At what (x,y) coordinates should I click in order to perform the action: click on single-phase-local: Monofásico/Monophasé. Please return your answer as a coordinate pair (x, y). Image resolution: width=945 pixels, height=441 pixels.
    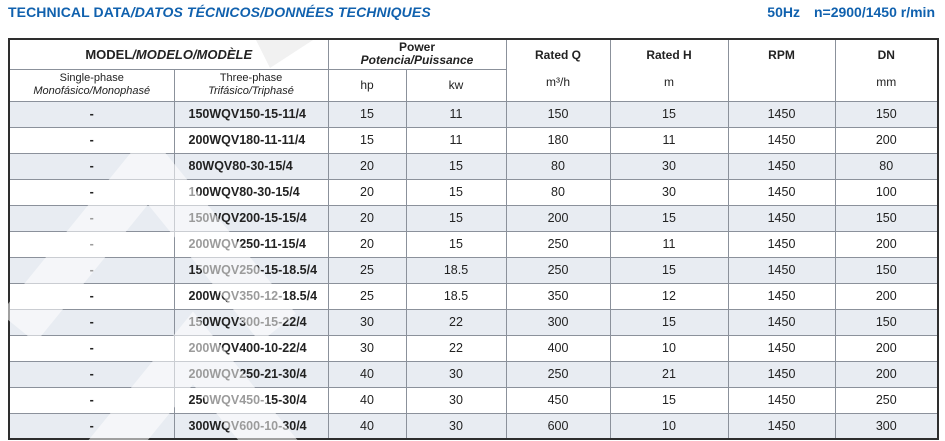
    Looking at the image, I should click on (92, 91).